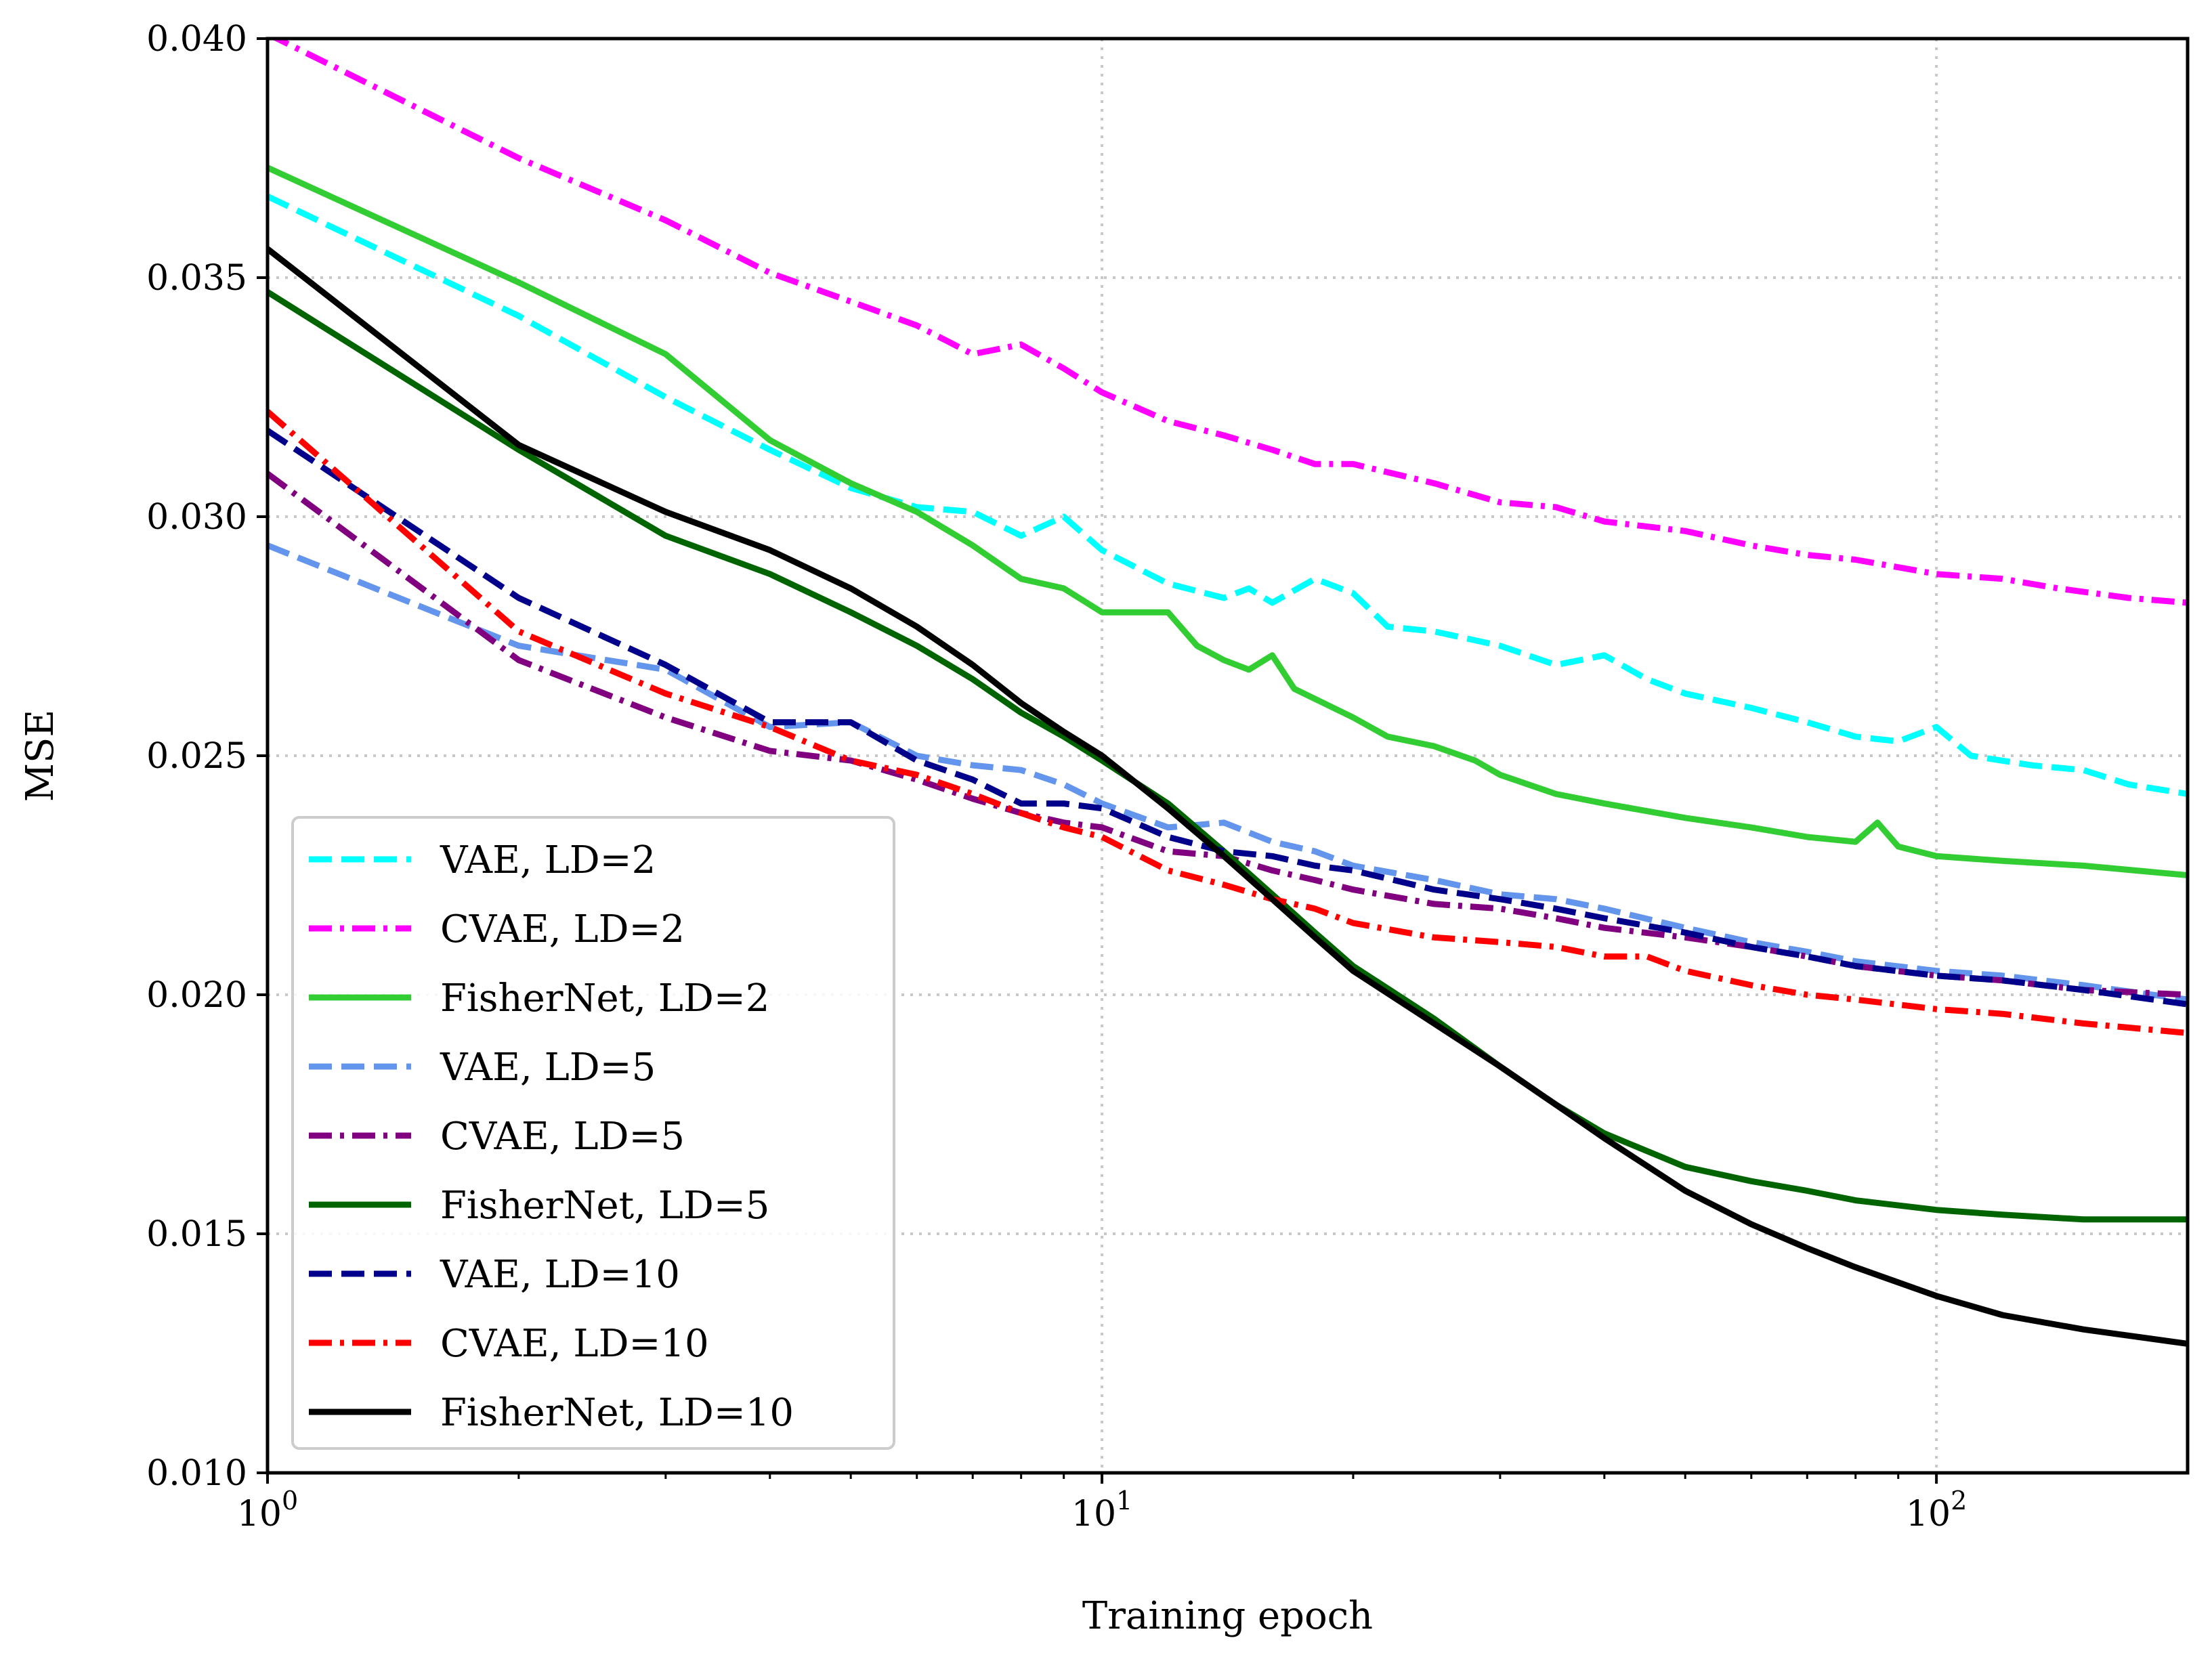  Describe the element at coordinates (196, 1473) in the screenshot. I see `y-tick-label-0: 0.010` at that location.